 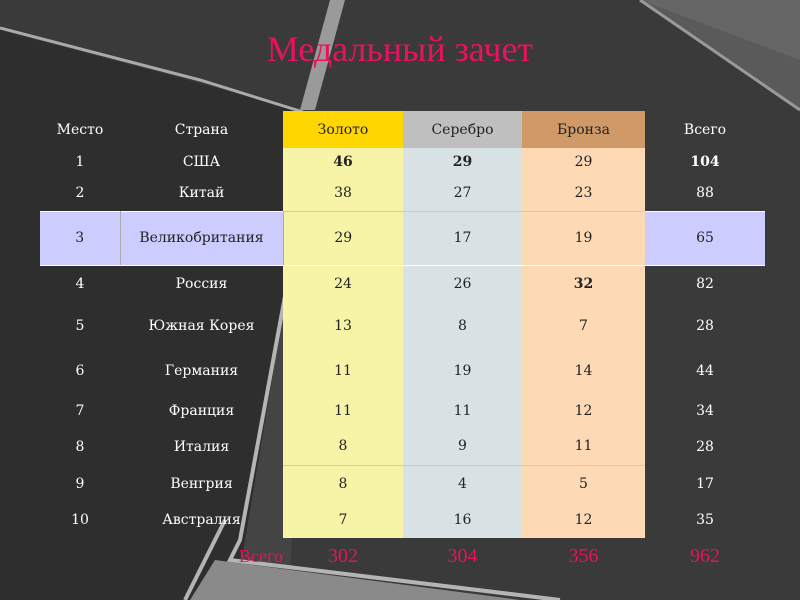 What do you see at coordinates (705, 520) in the screenshot?
I see `cell-total: 35` at bounding box center [705, 520].